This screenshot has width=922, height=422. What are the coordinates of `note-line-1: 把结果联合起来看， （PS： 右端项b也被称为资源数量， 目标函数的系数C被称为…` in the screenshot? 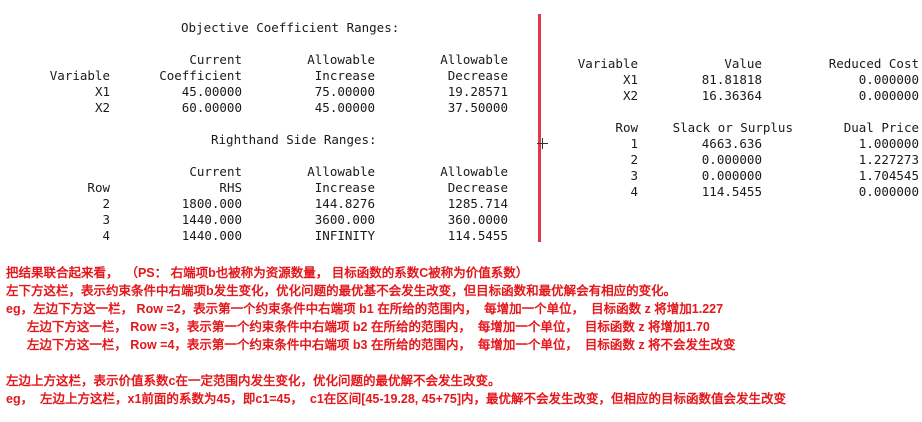 It's located at (267, 273).